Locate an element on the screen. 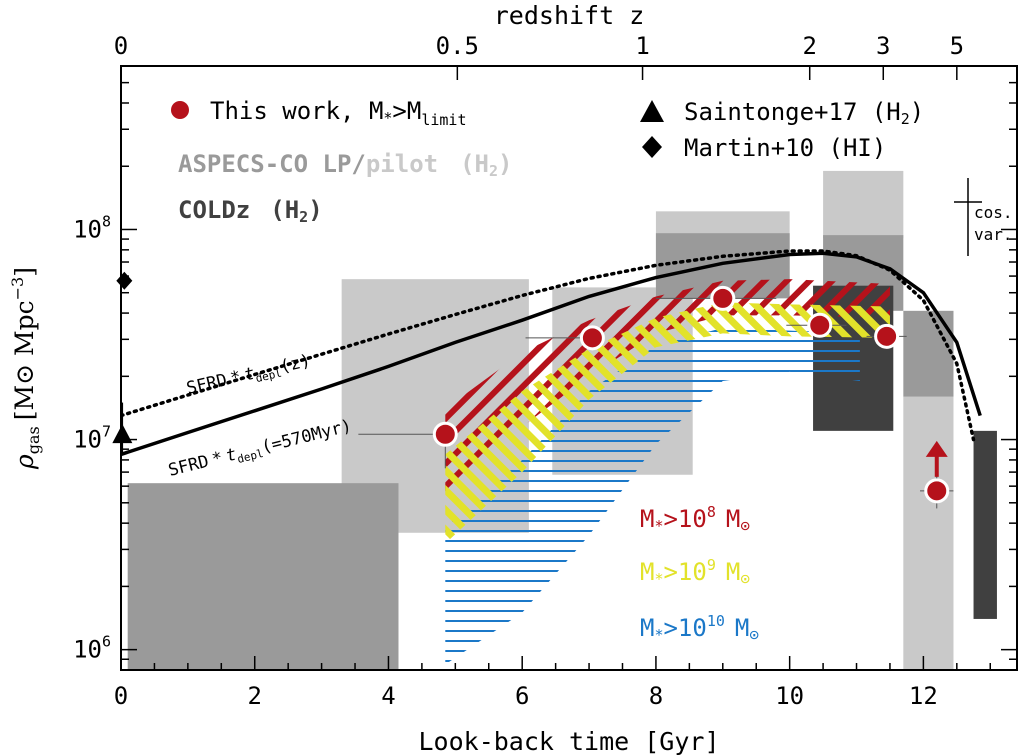  x-tick-label: 10 is located at coordinates (789, 696).